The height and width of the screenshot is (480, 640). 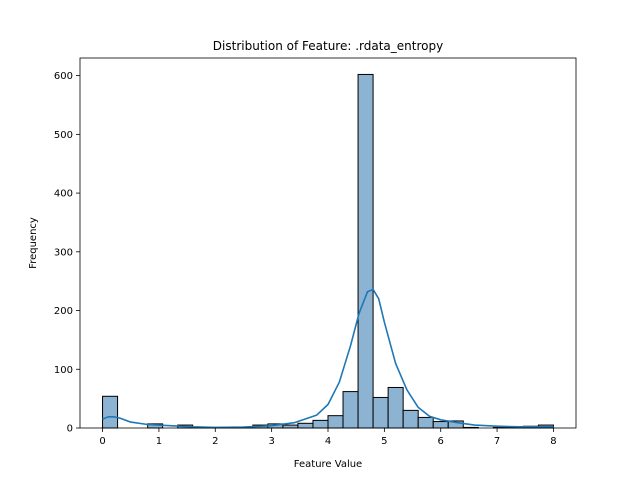 I want to click on x-tick-label-3: 3, so click(x=271, y=441).